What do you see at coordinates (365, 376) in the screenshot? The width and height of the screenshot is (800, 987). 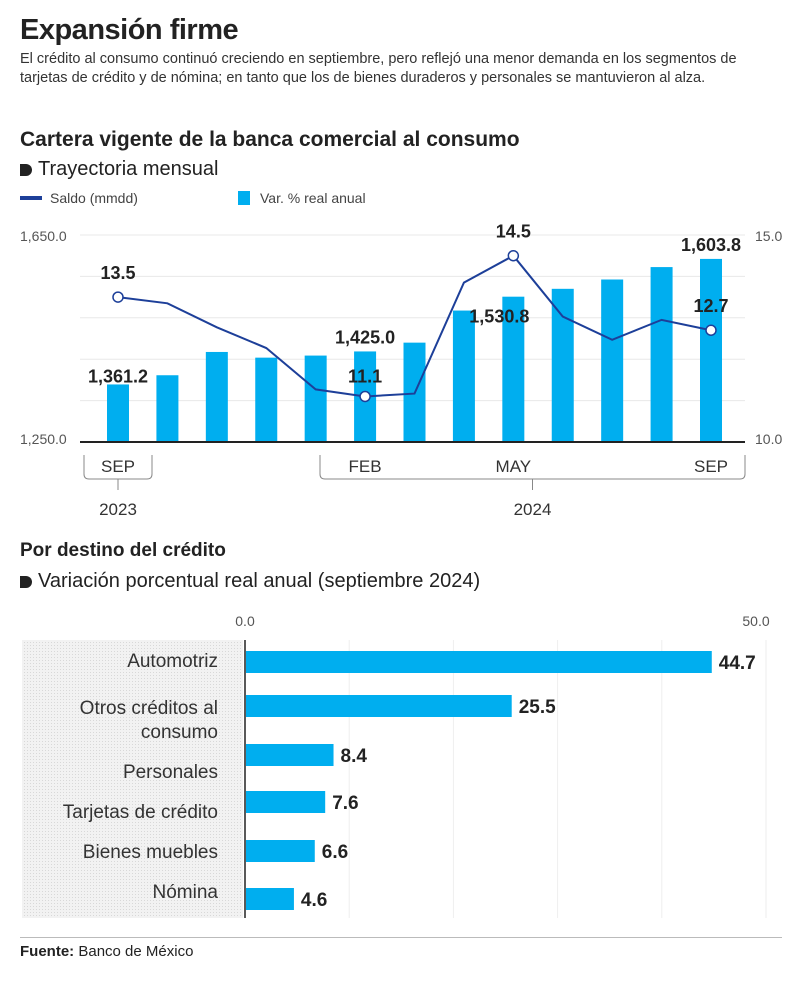 I see `line-data-label: 11.1` at bounding box center [365, 376].